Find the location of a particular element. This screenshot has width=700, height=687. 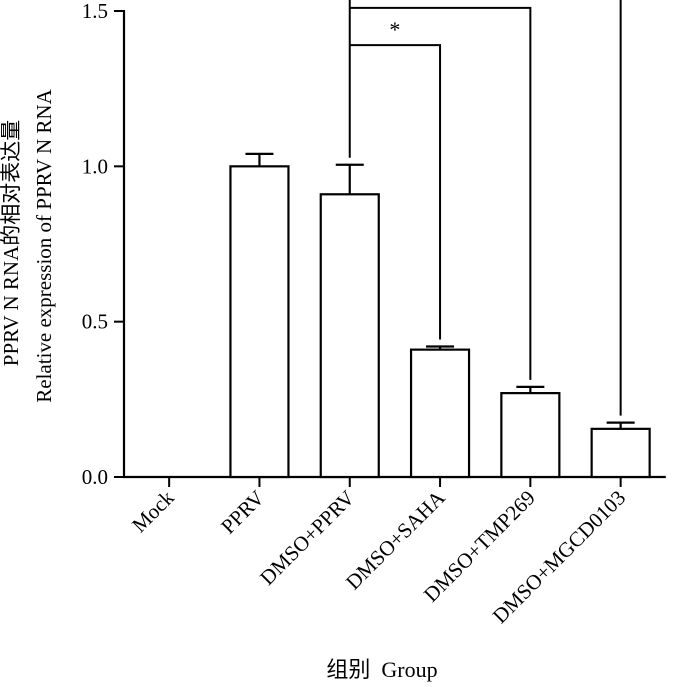

y-tick-label: 0.0 is located at coordinates (95, 477).